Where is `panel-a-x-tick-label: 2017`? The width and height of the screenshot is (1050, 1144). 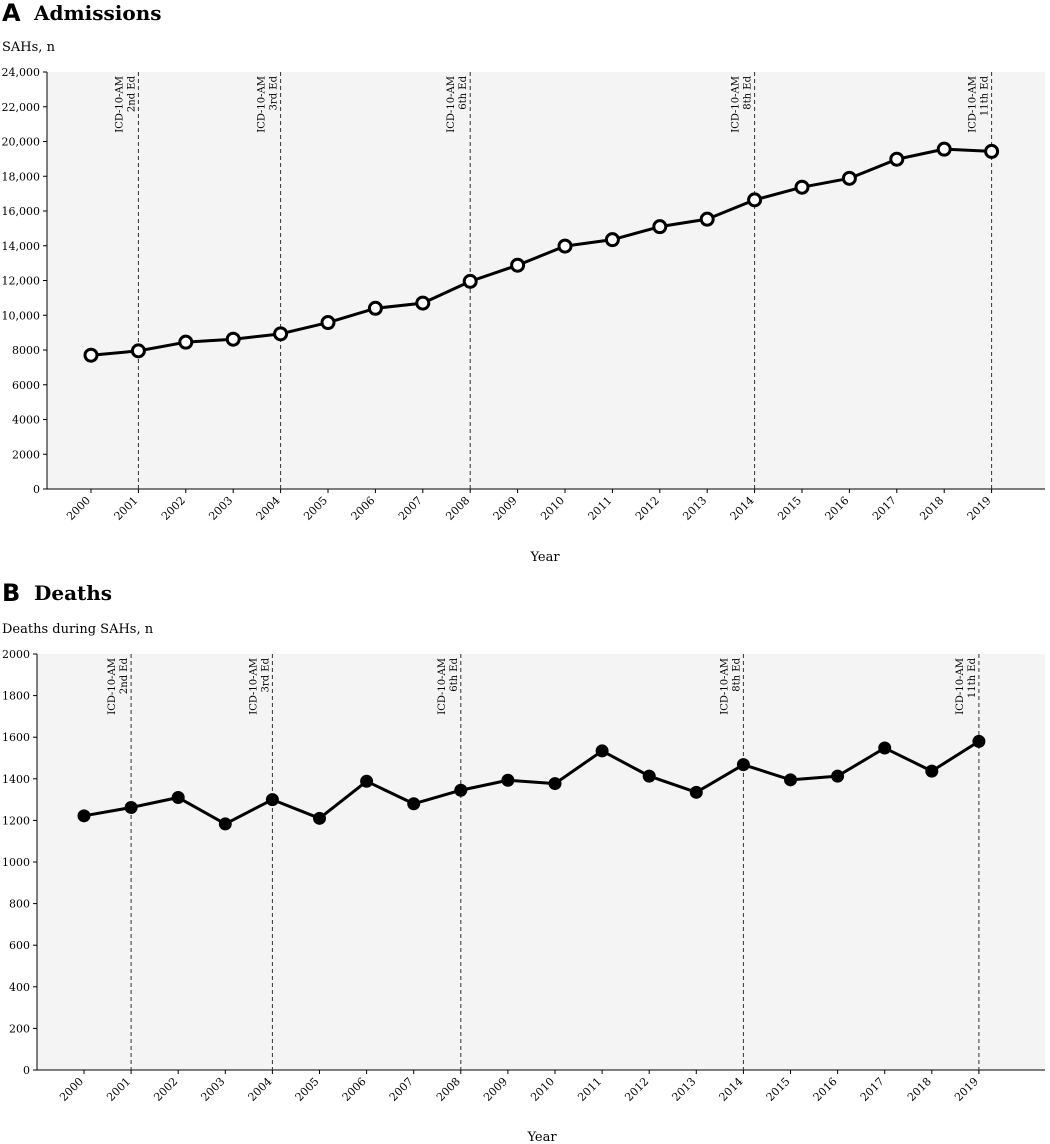 panel-a-x-tick-label: 2017 is located at coordinates (884, 508).